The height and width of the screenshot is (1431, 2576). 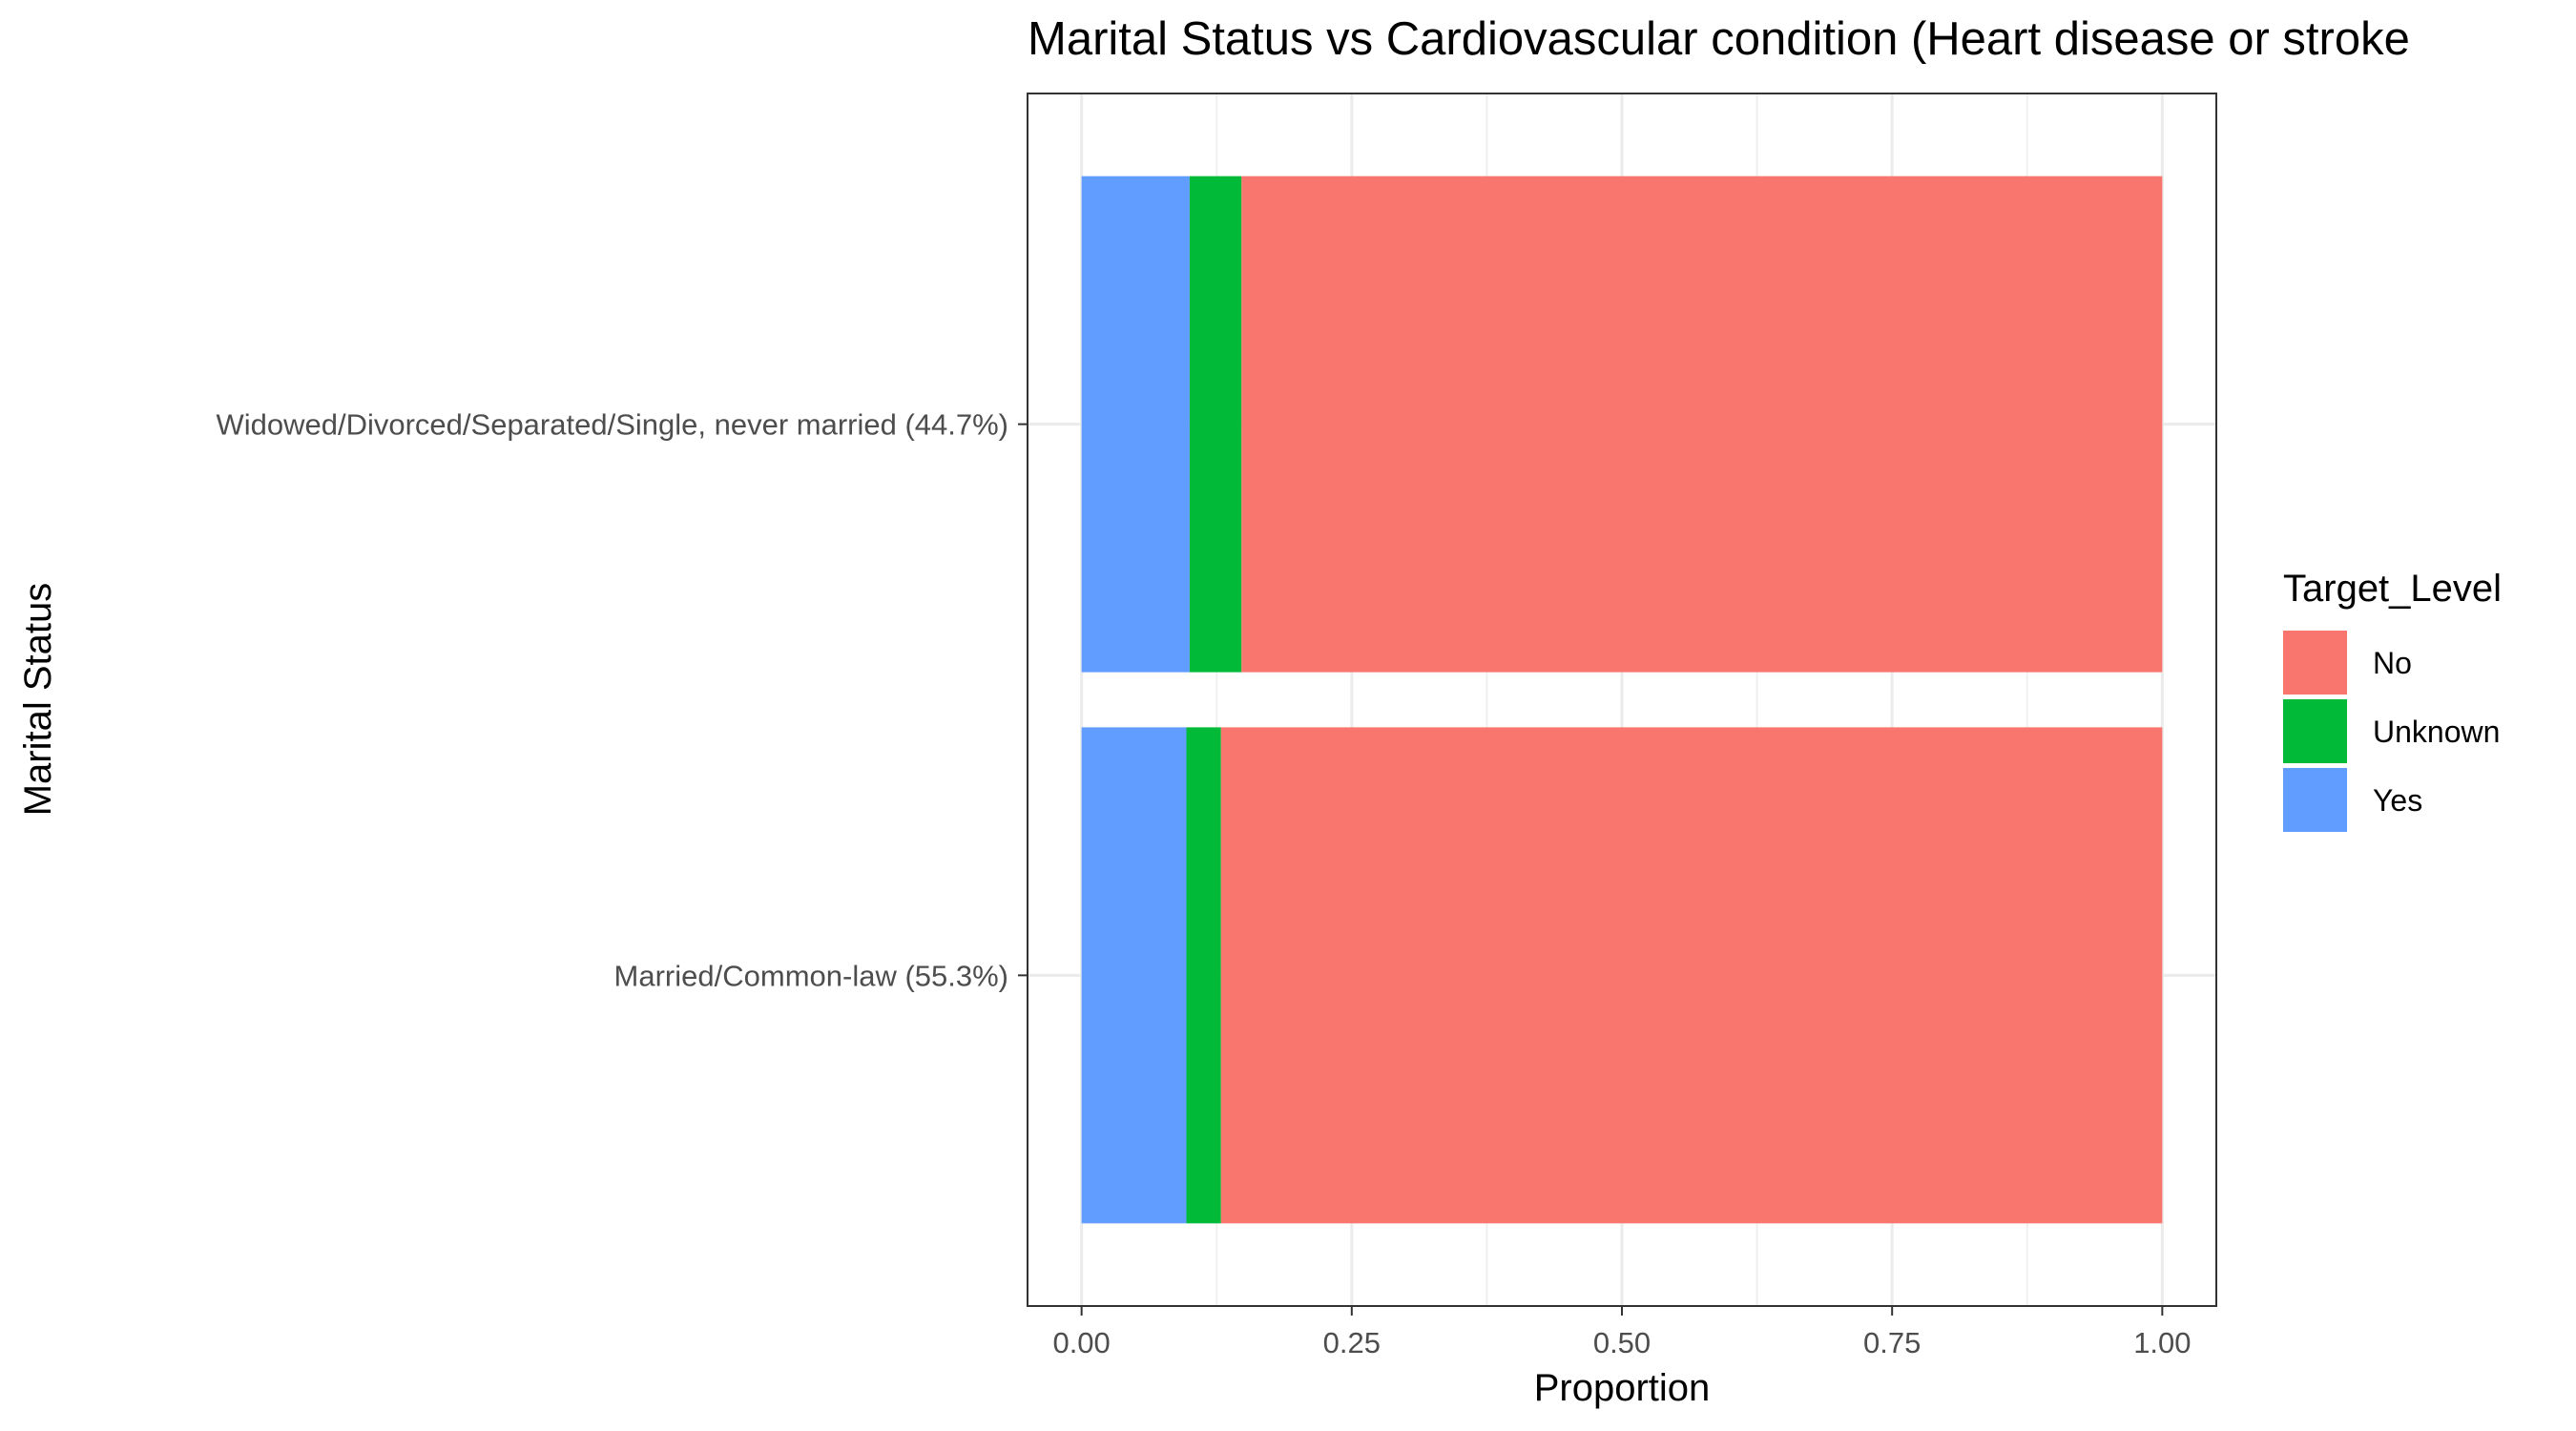 What do you see at coordinates (2392, 589) in the screenshot?
I see `legend-title: Target_Level` at bounding box center [2392, 589].